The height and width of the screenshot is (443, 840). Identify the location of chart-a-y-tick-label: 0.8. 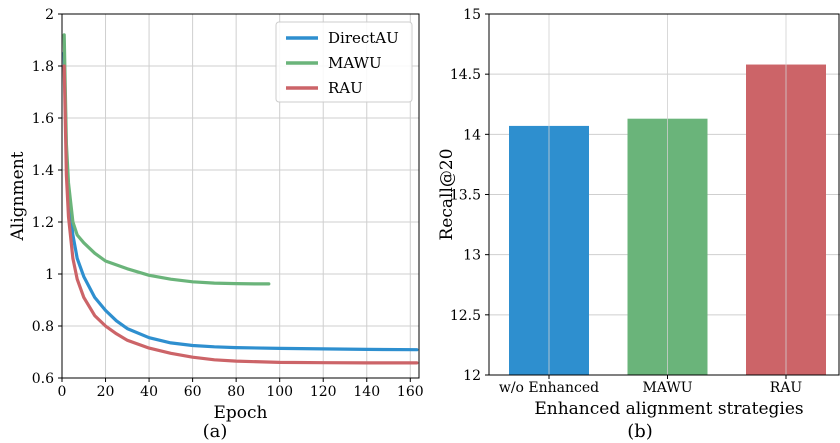
(43, 327).